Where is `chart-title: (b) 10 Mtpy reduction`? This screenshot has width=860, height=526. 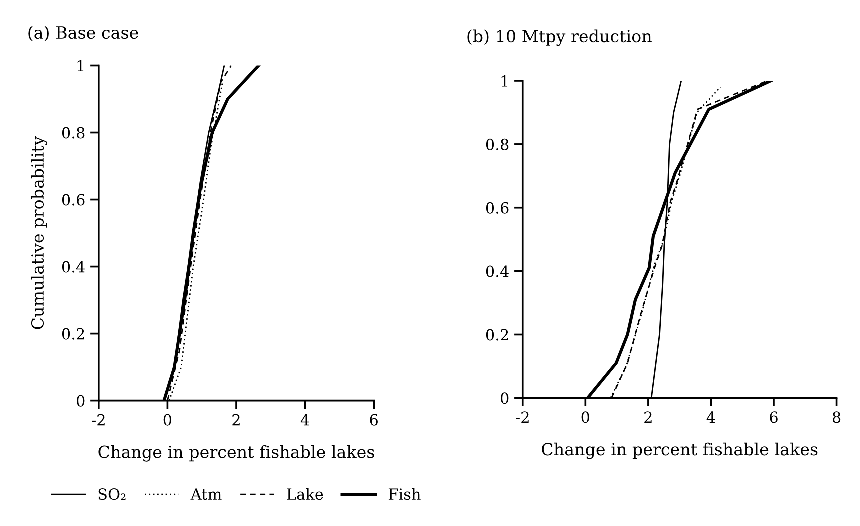
chart-title: (b) 10 Mtpy reduction is located at coordinates (560, 38).